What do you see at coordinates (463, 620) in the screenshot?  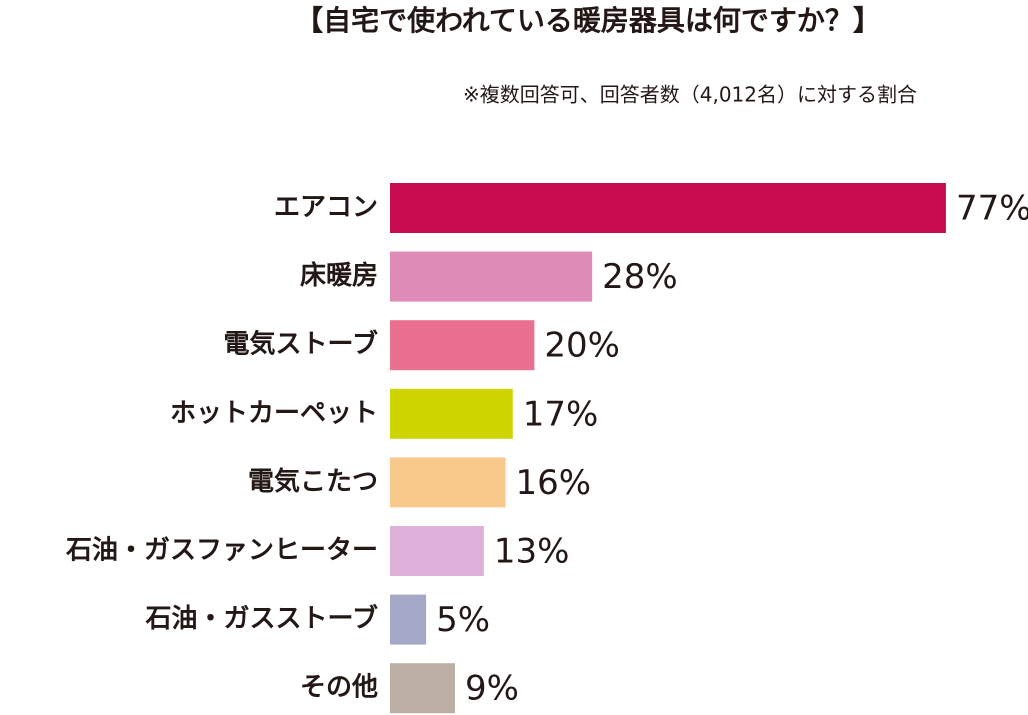 I see `value-label: 5%` at bounding box center [463, 620].